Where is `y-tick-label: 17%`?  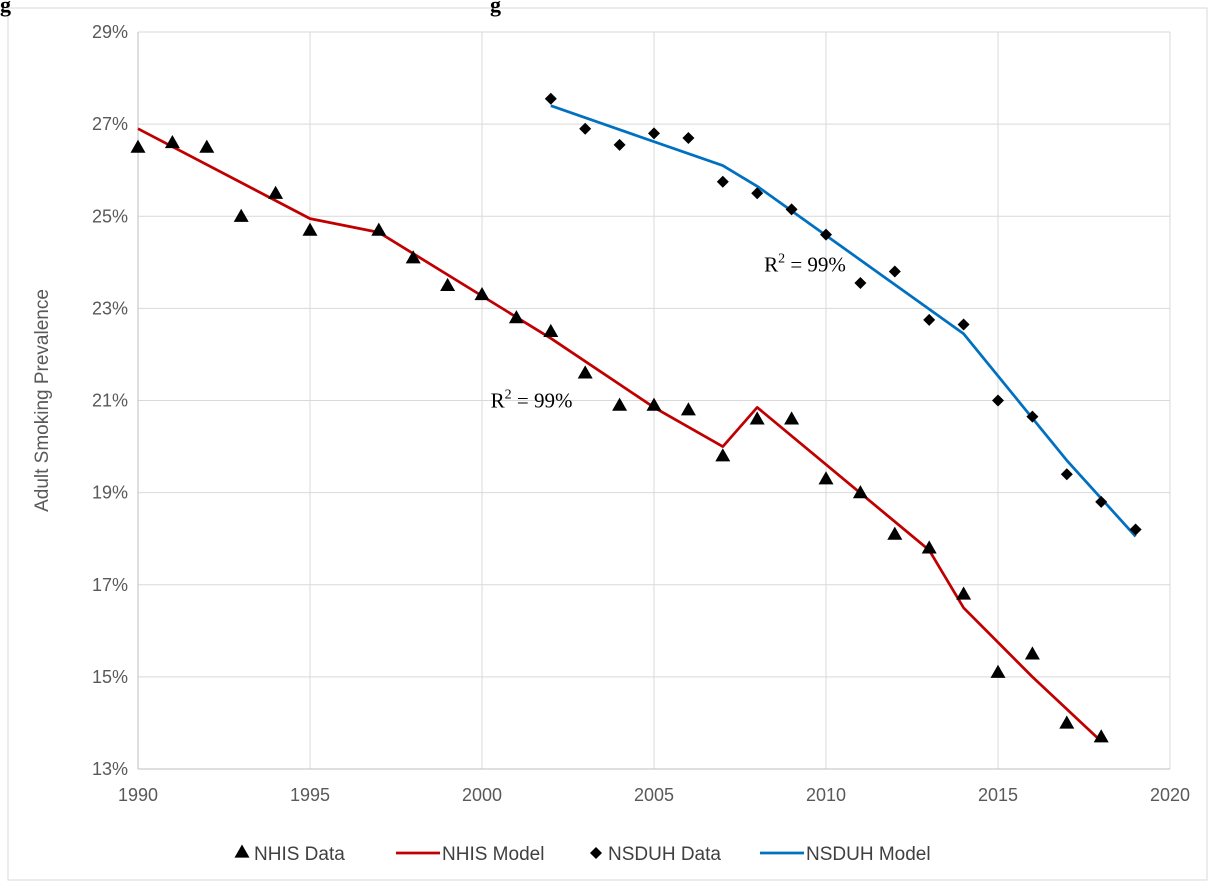
y-tick-label: 17% is located at coordinates (110, 585).